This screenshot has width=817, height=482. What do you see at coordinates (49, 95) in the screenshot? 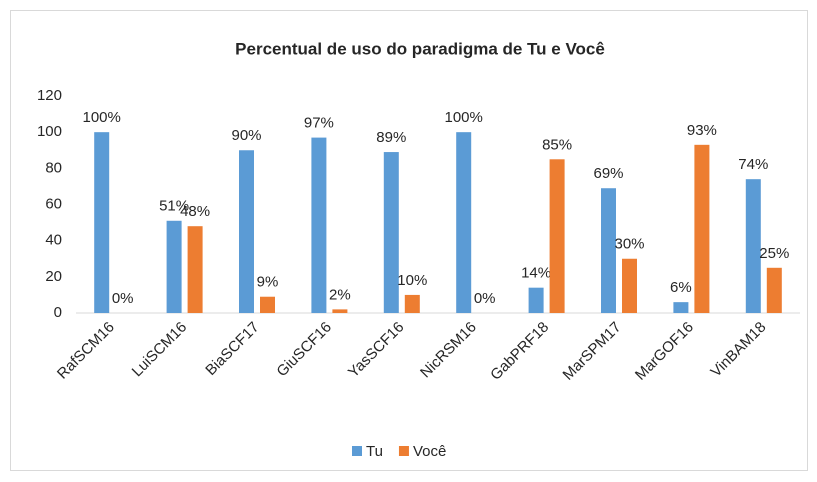
I see `y-tick-label: 120` at bounding box center [49, 95].